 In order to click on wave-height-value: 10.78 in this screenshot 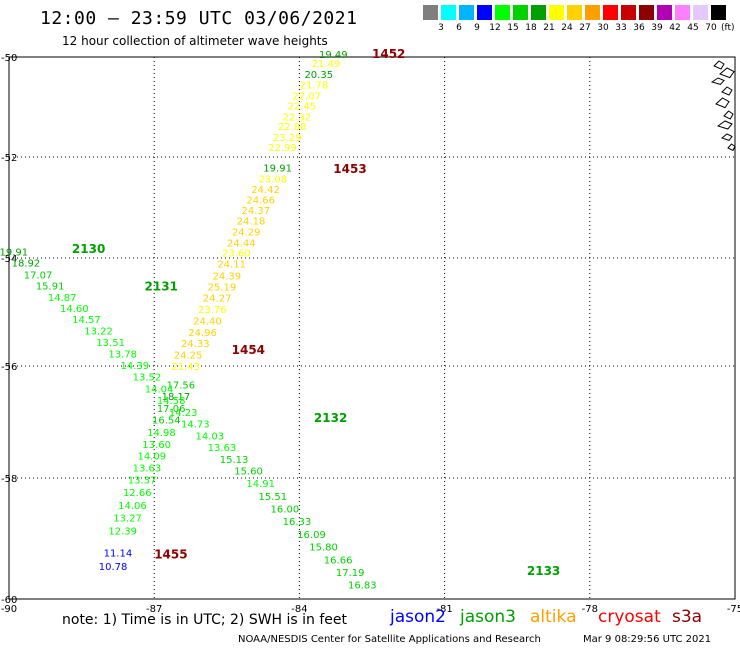, I will do `click(113, 567)`.